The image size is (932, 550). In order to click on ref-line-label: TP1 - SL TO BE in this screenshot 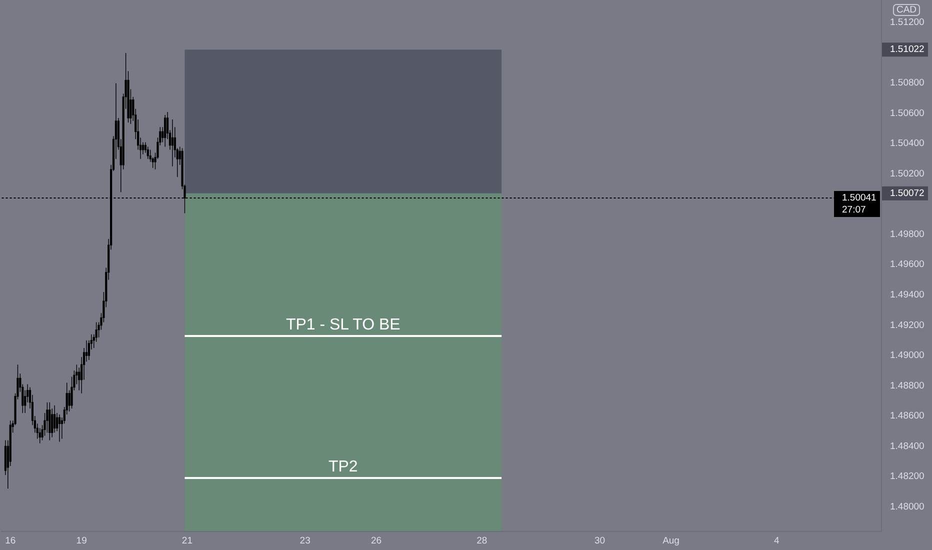, I will do `click(343, 325)`.